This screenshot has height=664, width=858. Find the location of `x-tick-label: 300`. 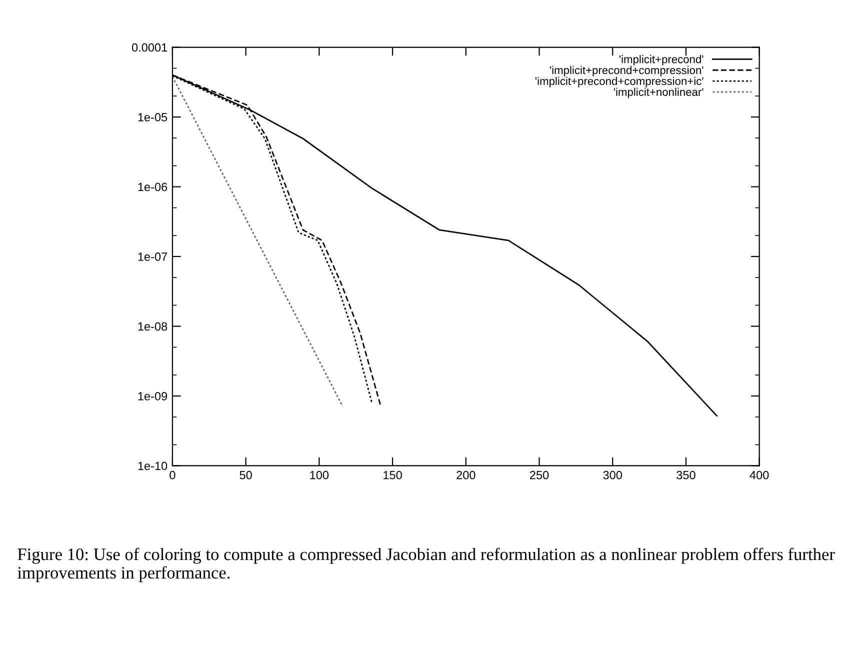

x-tick-label: 300 is located at coordinates (612, 475).